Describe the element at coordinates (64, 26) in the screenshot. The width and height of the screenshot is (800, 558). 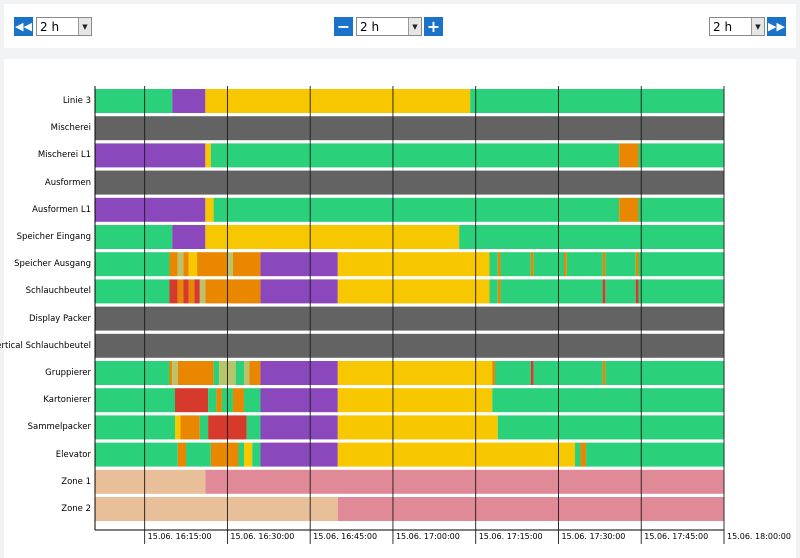
I see `left-range-select: 2 h ▼` at that location.